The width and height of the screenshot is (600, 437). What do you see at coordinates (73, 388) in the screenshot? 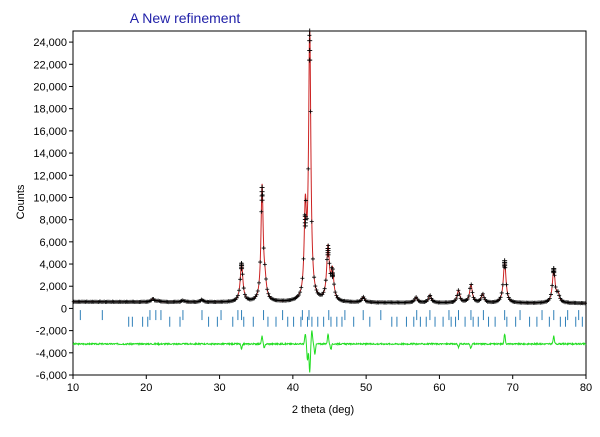
I see `x-tick-label: 10` at bounding box center [73, 388].